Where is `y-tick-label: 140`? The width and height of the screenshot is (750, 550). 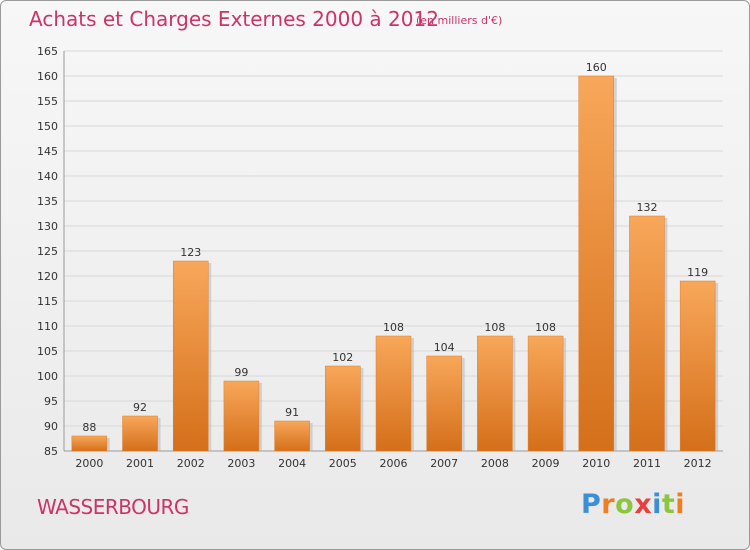
y-tick-label: 140 is located at coordinates (47, 176).